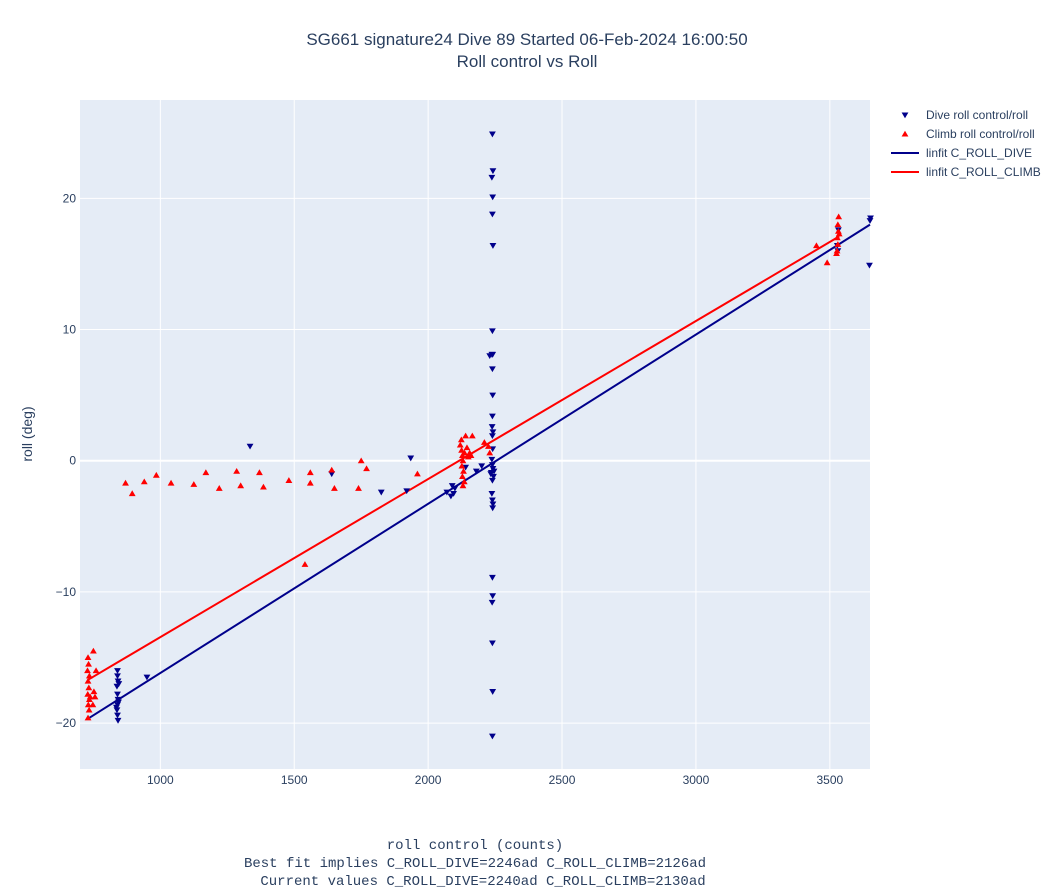 The height and width of the screenshot is (894, 1058). Describe the element at coordinates (428, 780) in the screenshot. I see `x-tick-label: 2000` at that location.